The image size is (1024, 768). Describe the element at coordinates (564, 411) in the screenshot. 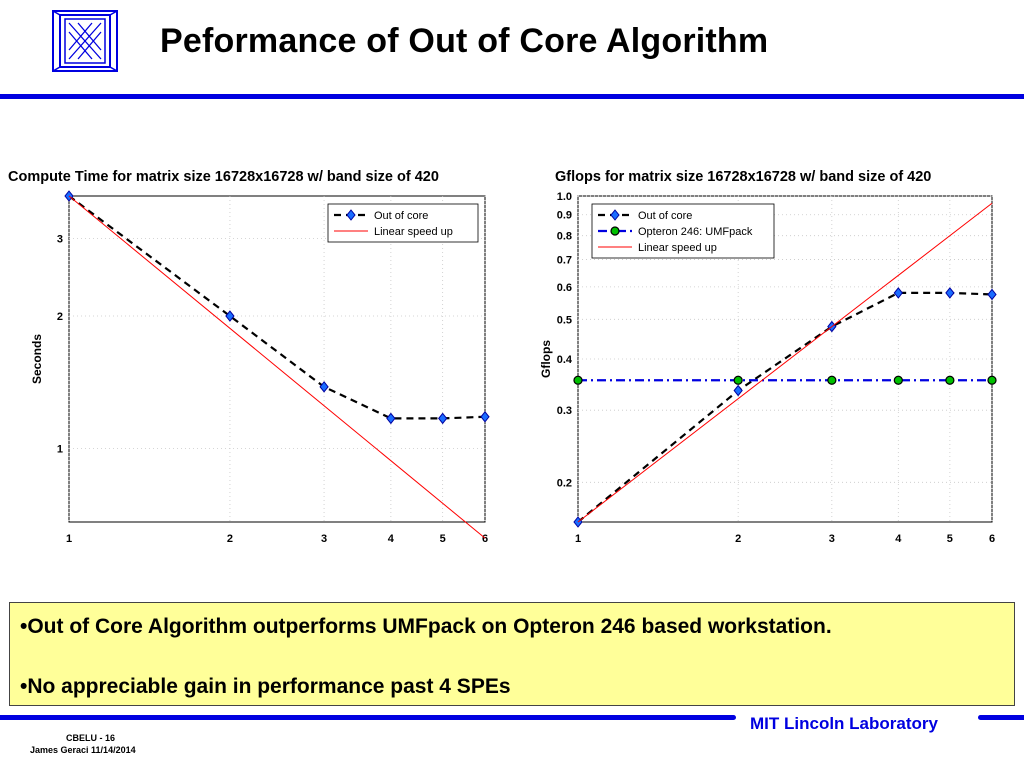

I see `y-tick-label: 0.3` at that location.